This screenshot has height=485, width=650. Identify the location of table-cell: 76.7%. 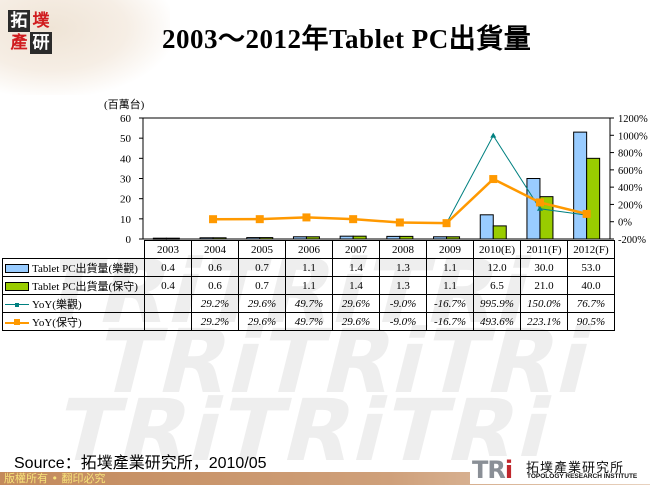
(591, 303).